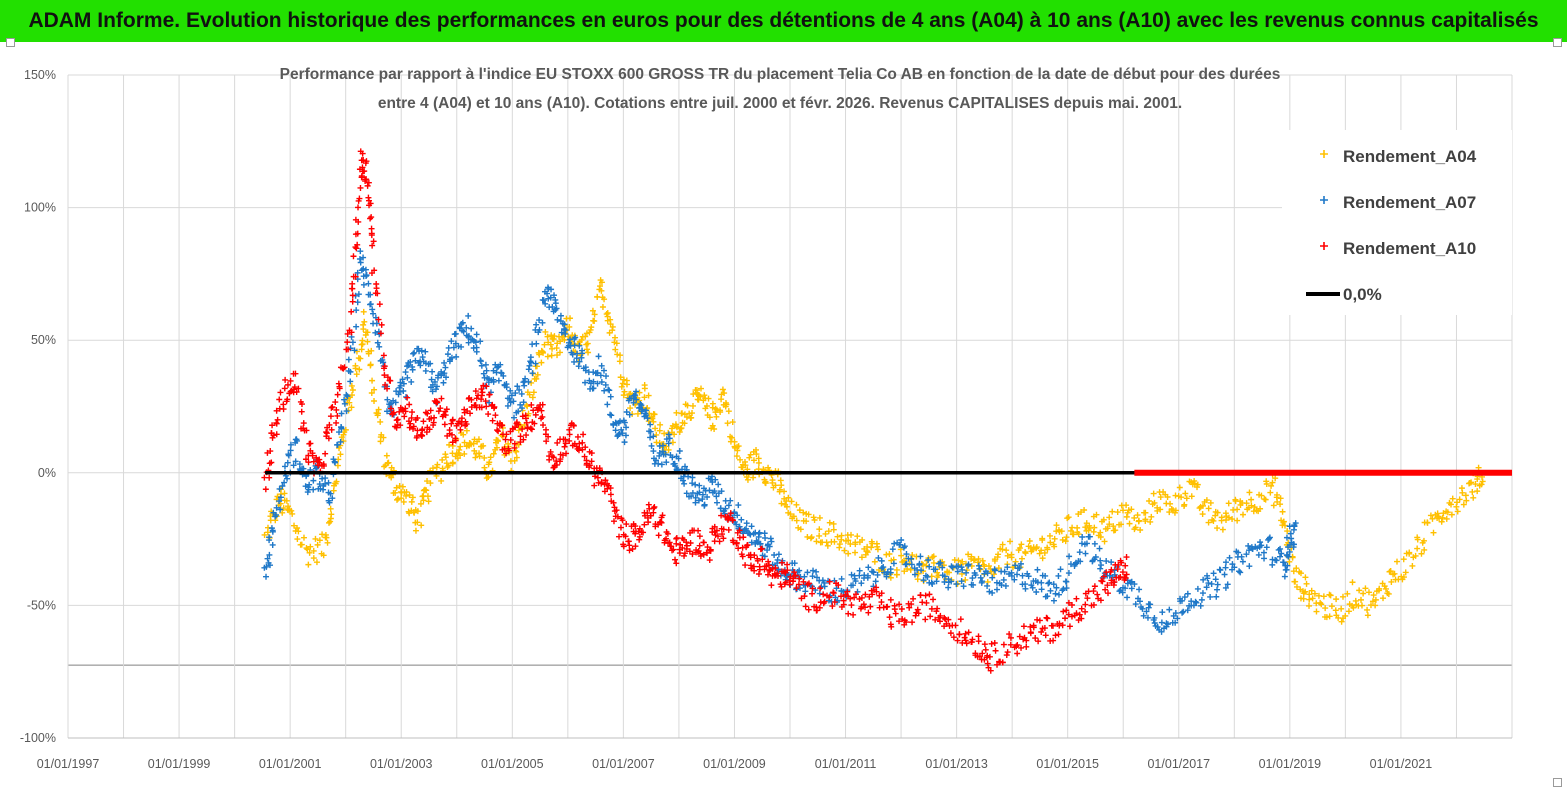 This screenshot has width=1567, height=790. I want to click on selection-handle-bottom-right, so click(1557, 782).